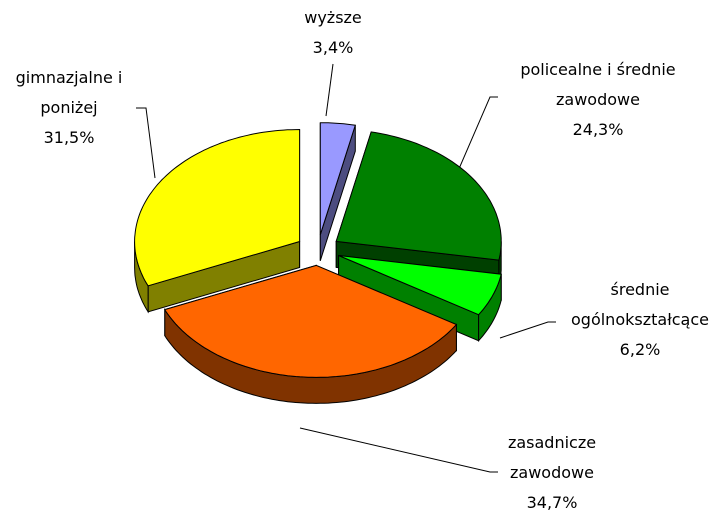 This screenshot has width=716, height=514. Describe the element at coordinates (69, 137) in the screenshot. I see `value-label: 31,5%` at that location.